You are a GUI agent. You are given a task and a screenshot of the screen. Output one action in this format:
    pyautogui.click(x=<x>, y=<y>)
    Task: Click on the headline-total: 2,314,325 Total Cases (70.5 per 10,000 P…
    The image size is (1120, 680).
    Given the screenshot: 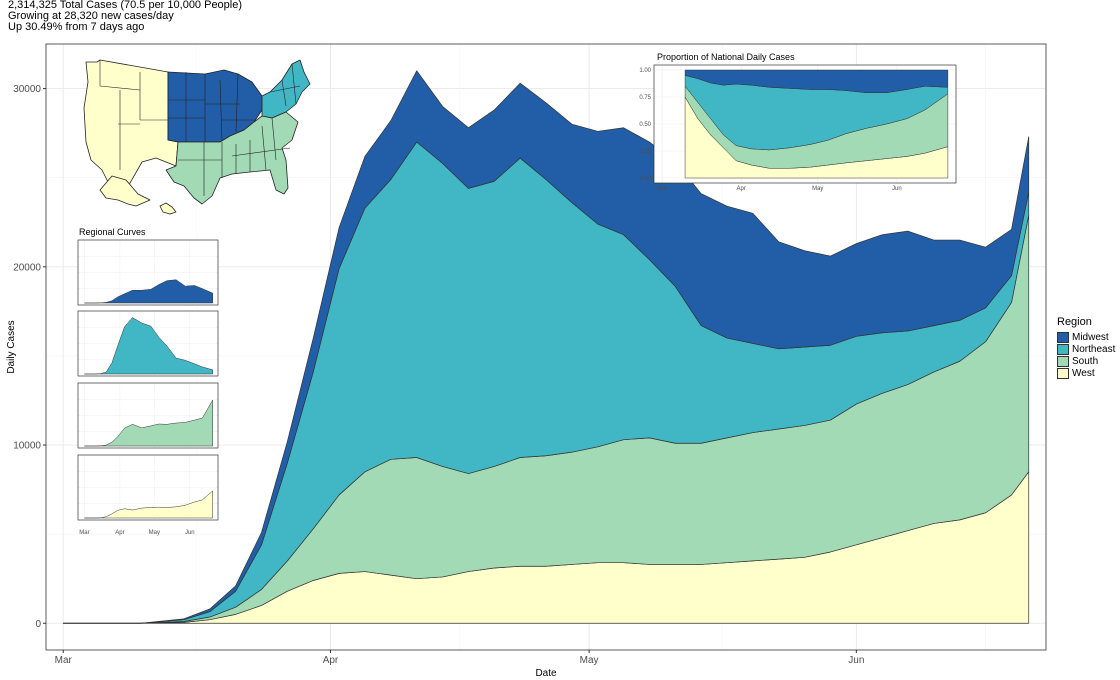 What is the action you would take?
    pyautogui.click(x=125, y=5)
    